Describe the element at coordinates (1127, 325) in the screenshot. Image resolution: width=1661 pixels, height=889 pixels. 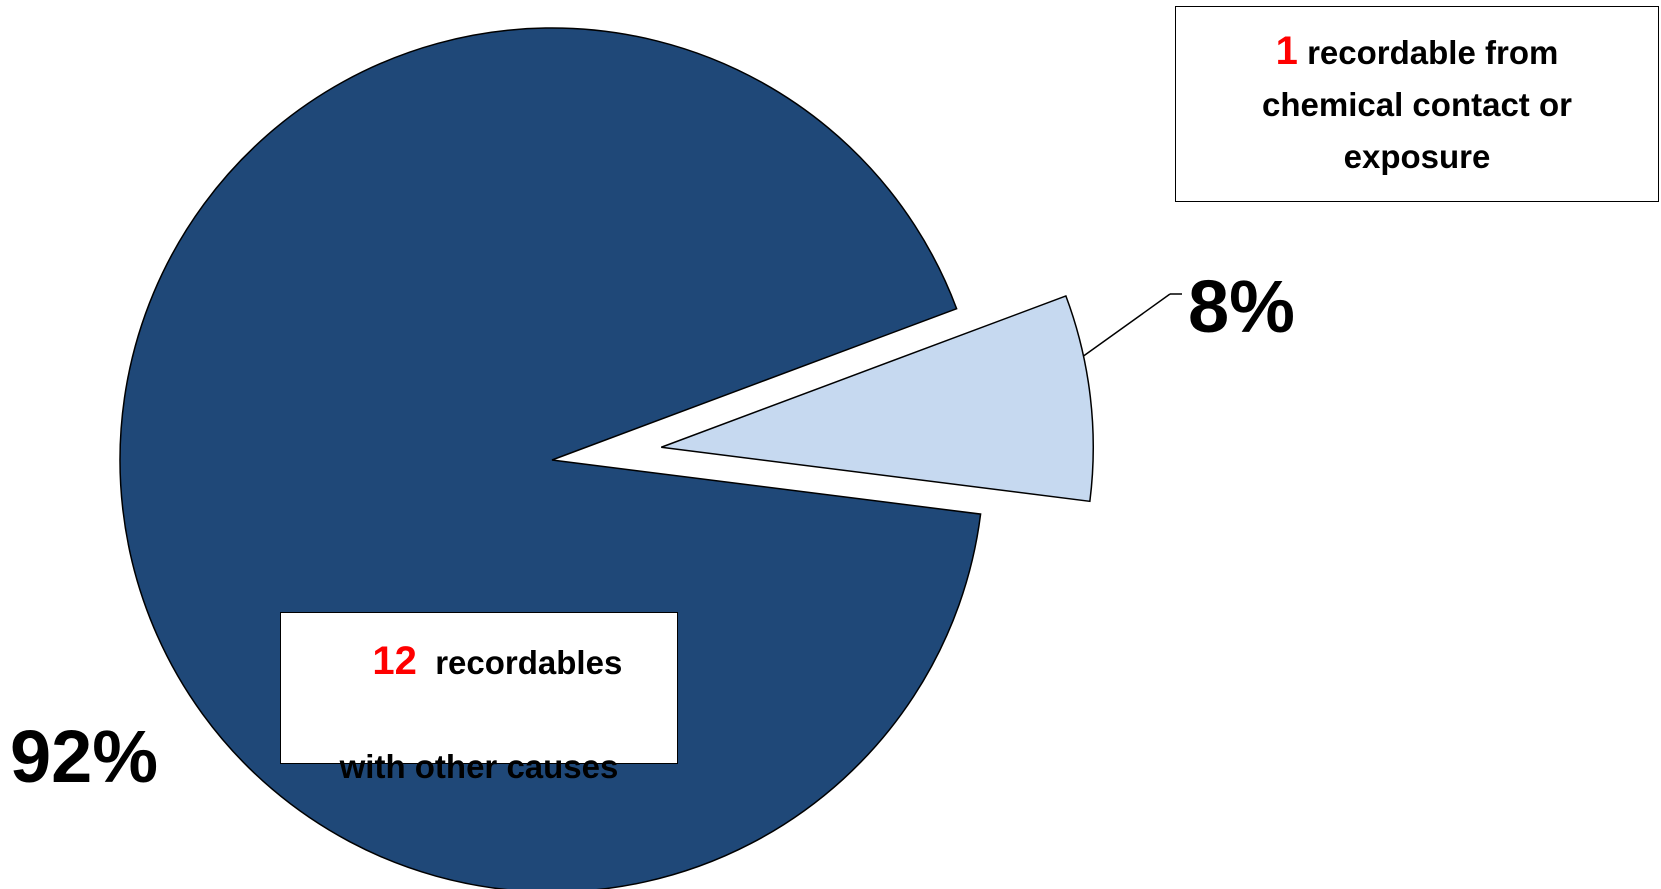
I see `leader-line` at that location.